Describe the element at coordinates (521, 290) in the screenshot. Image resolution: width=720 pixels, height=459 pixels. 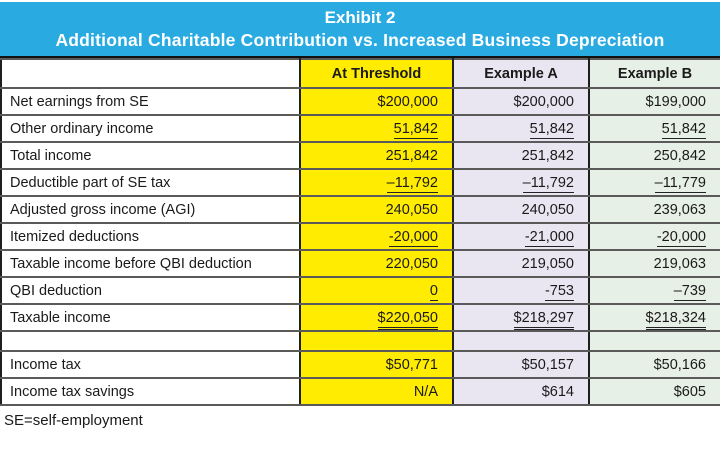
I see `value-cell: -753` at that location.